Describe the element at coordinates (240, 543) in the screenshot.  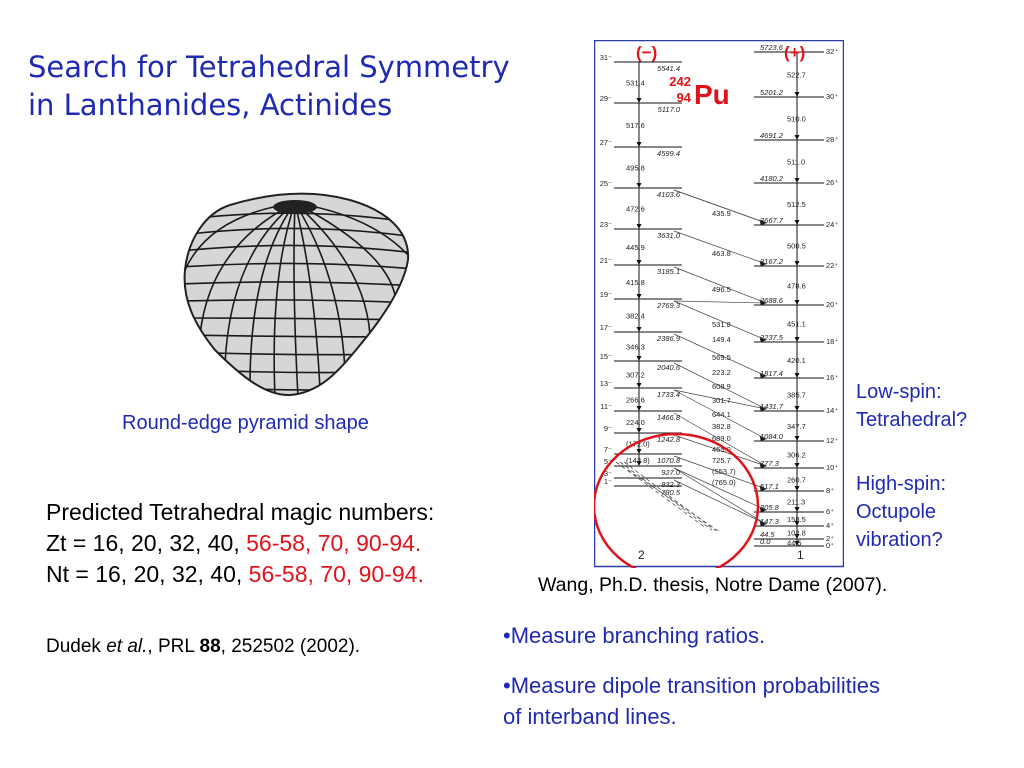
I see `zt-line: Zt = 16, 20, 32, 40, 56-58, 70, 90-94.` at that location.